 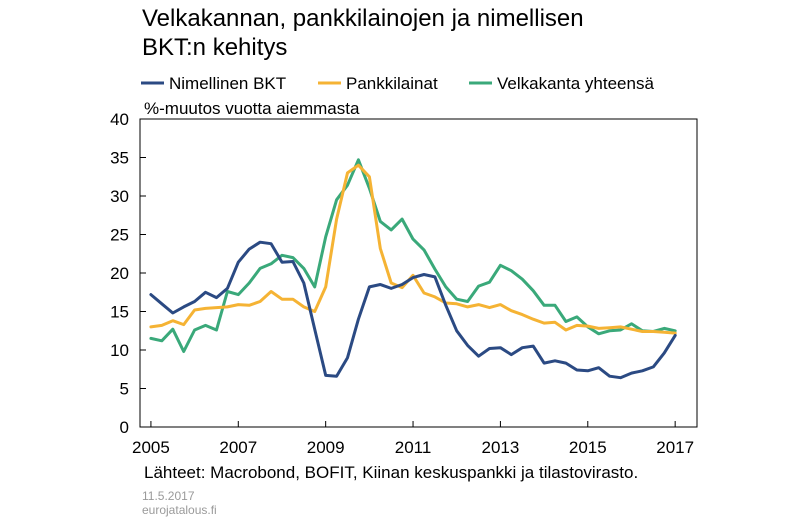 What do you see at coordinates (119, 235) in the screenshot?
I see `y-tick-label: 25` at bounding box center [119, 235].